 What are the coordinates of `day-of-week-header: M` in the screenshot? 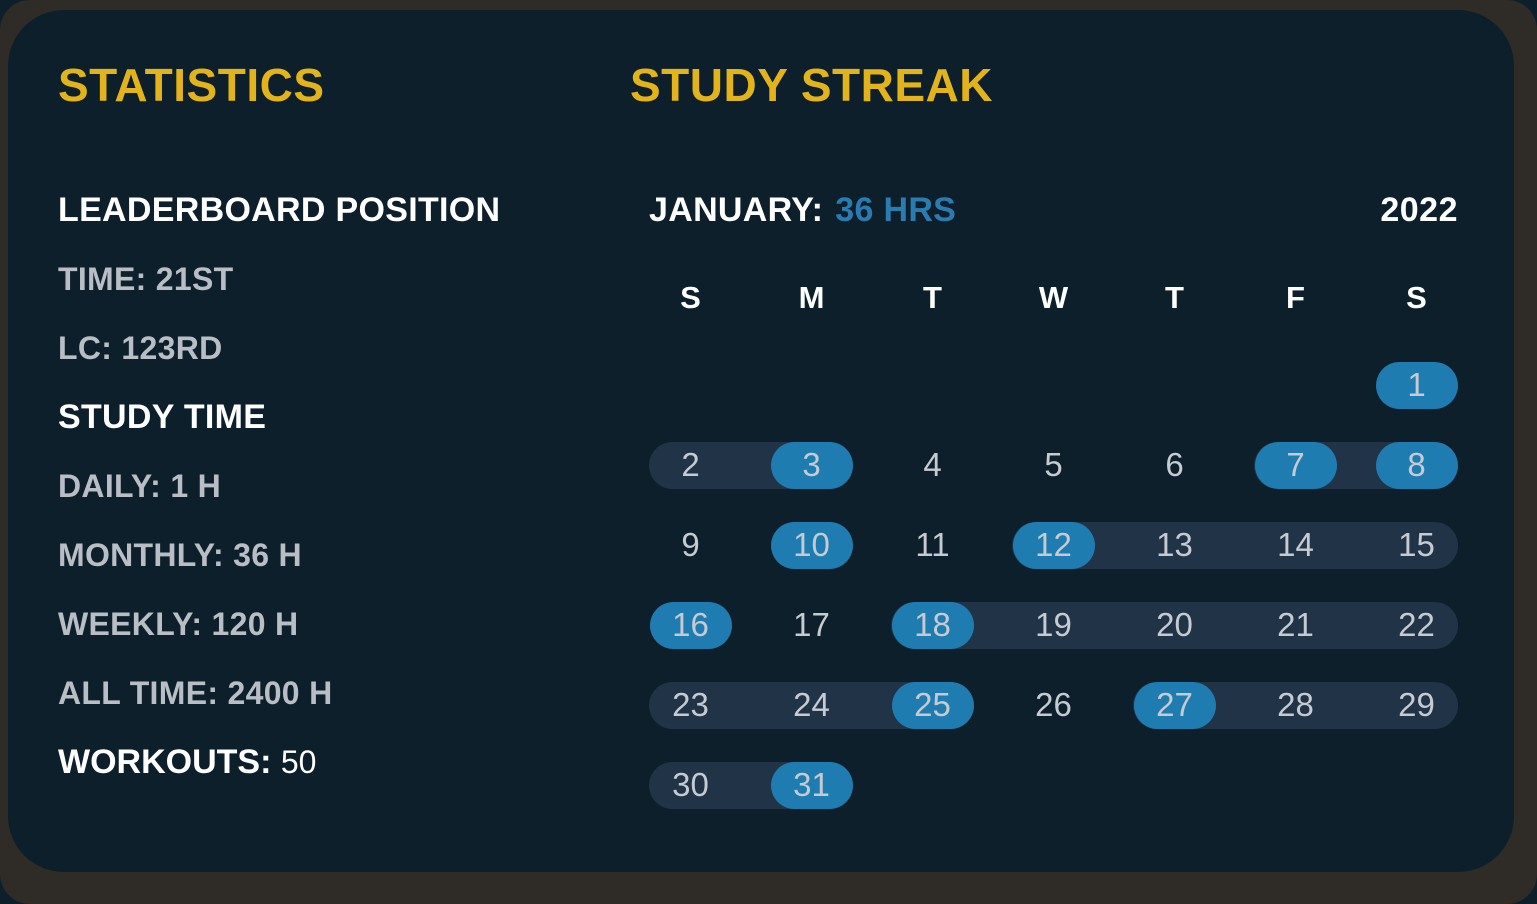 It's located at (811, 297).